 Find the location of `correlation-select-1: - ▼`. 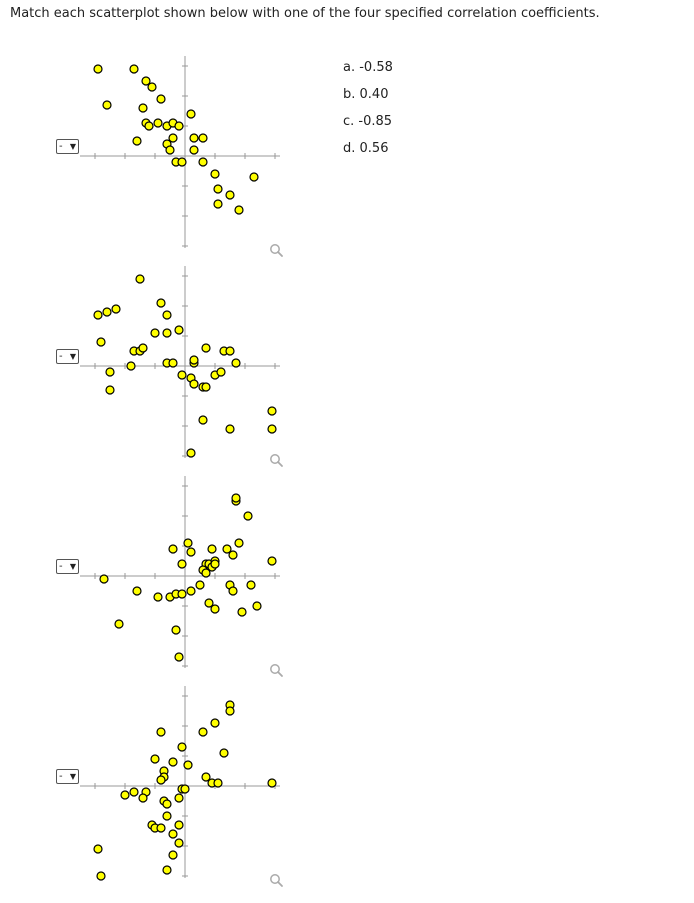

correlation-select-1: - ▼ is located at coordinates (67, 146).